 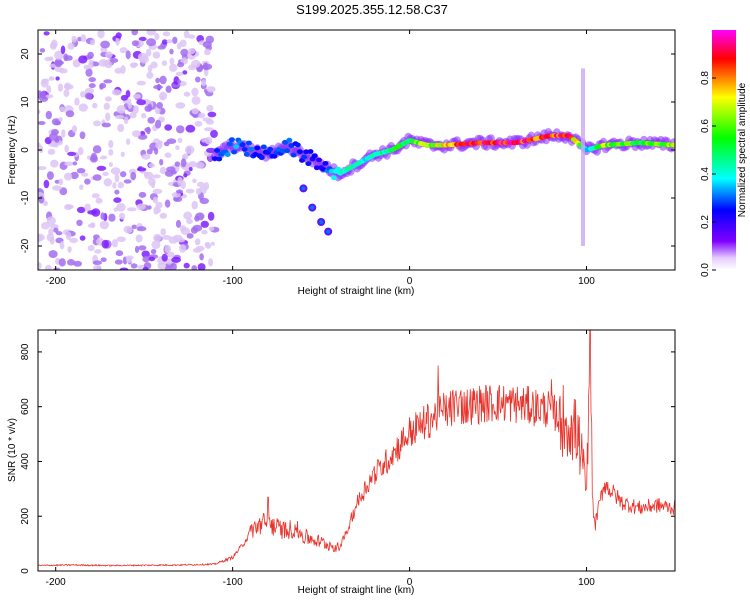 I want to click on spectrogram-ylabel: Frequency (Hz), so click(x=12, y=150).